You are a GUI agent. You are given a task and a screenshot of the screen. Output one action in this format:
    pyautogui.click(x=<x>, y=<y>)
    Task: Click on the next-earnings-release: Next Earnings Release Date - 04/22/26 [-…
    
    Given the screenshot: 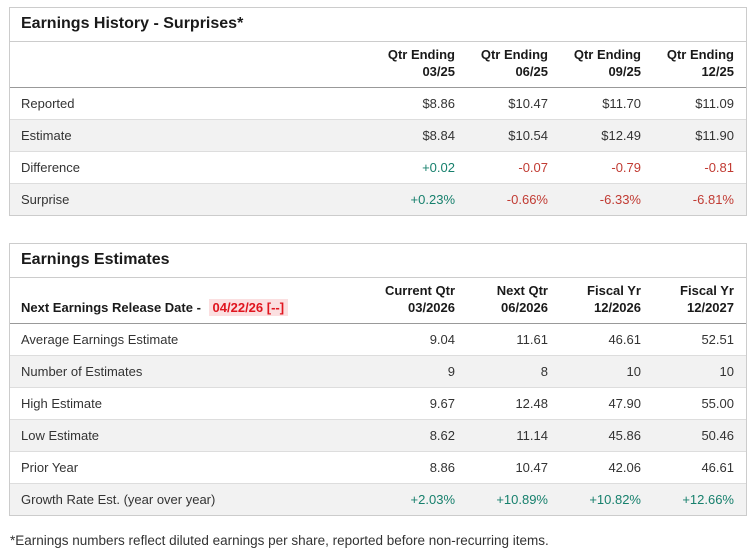 What is the action you would take?
    pyautogui.click(x=192, y=300)
    